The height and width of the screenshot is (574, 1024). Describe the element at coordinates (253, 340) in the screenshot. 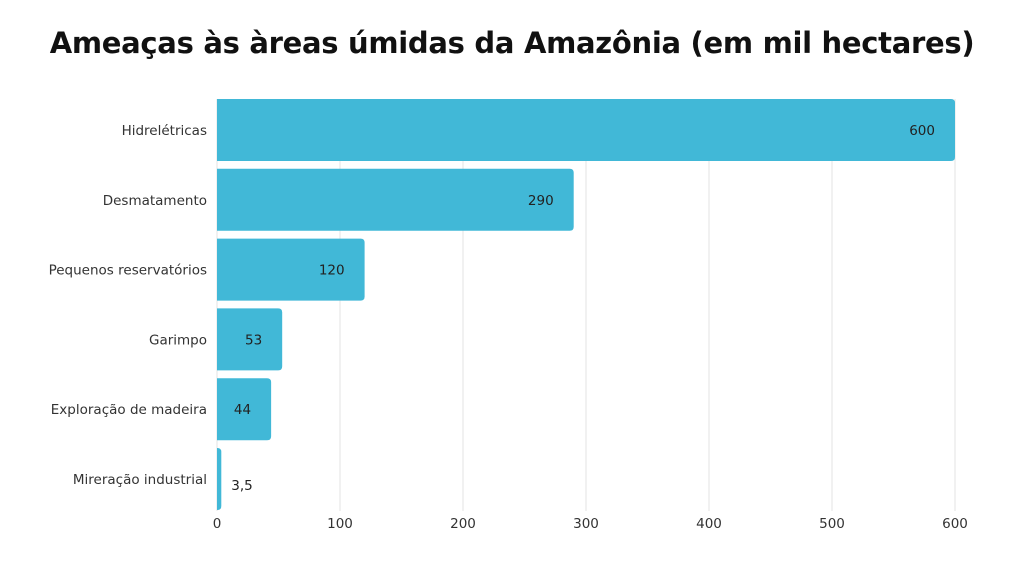

I see `data-label: 53` at that location.